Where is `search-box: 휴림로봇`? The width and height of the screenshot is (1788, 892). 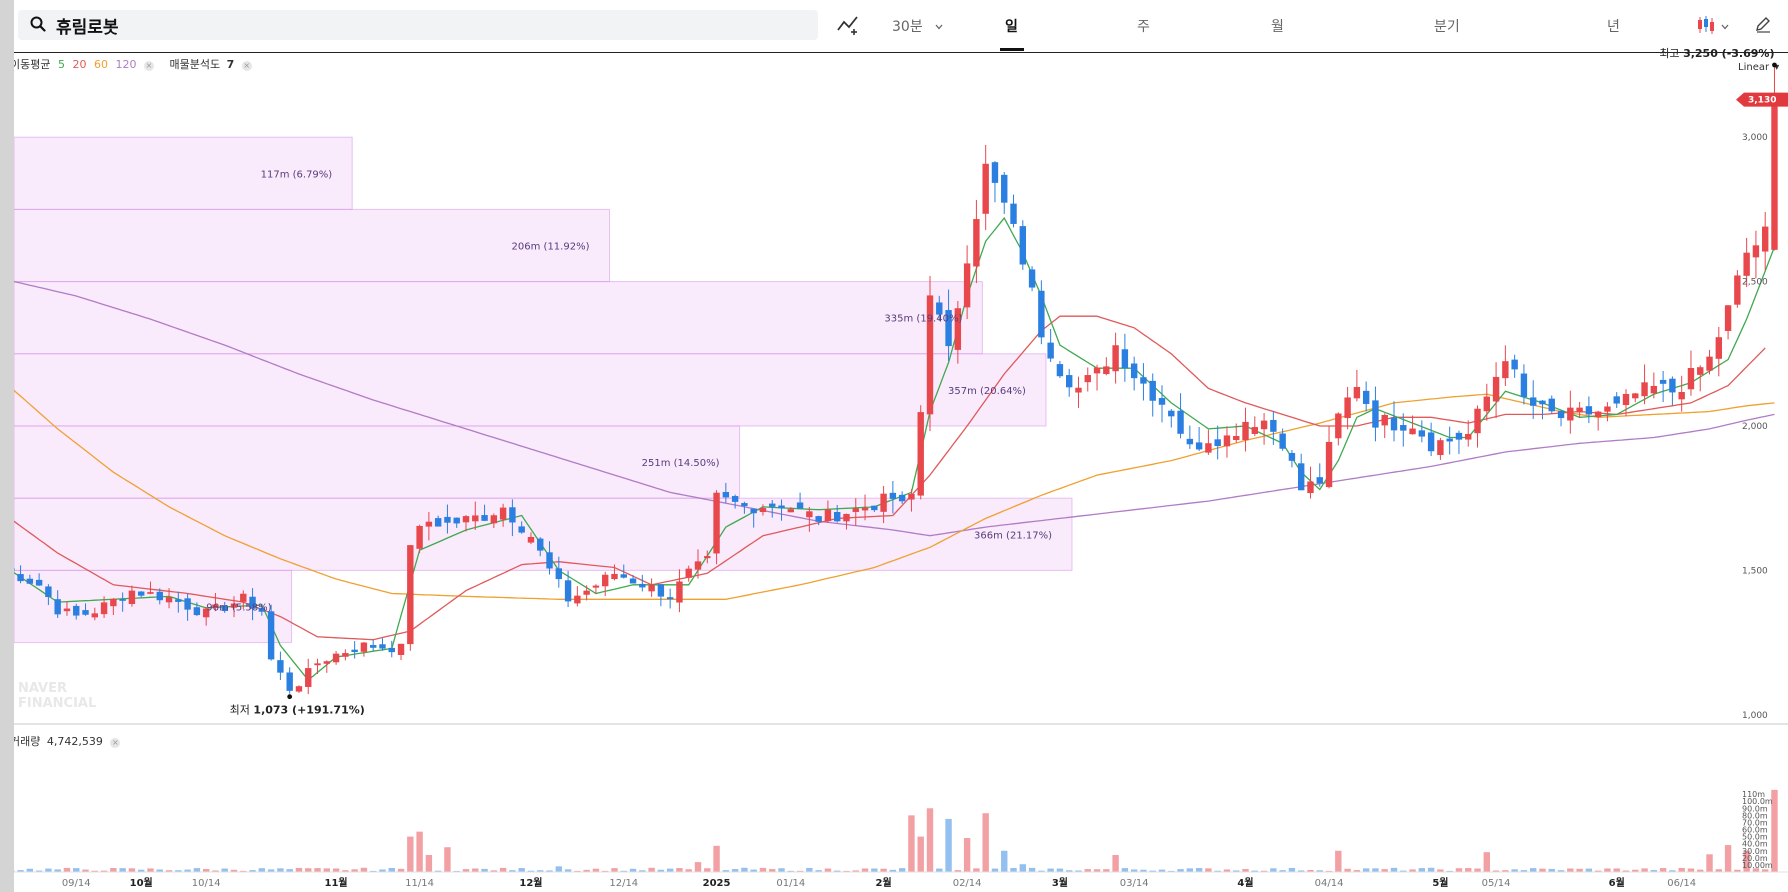 search-box: 휴림로봇 is located at coordinates (418, 25).